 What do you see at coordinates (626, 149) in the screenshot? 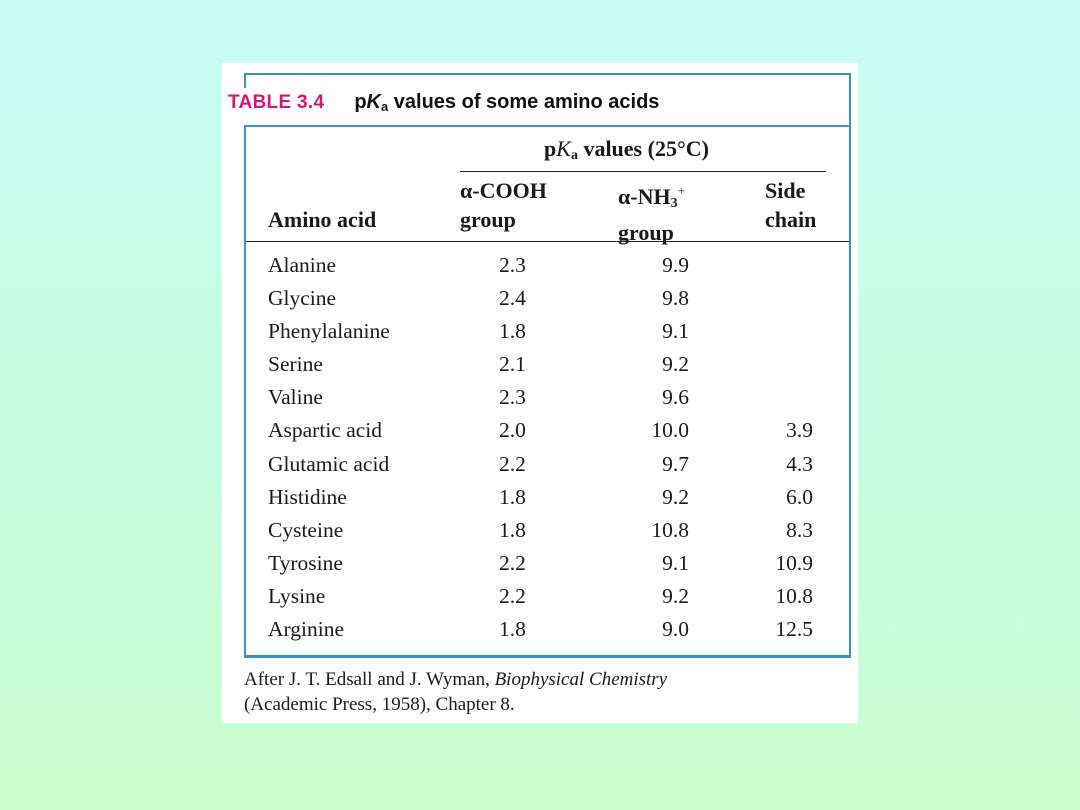
I see `pka-group-header: pKa values (25°C)` at bounding box center [626, 149].